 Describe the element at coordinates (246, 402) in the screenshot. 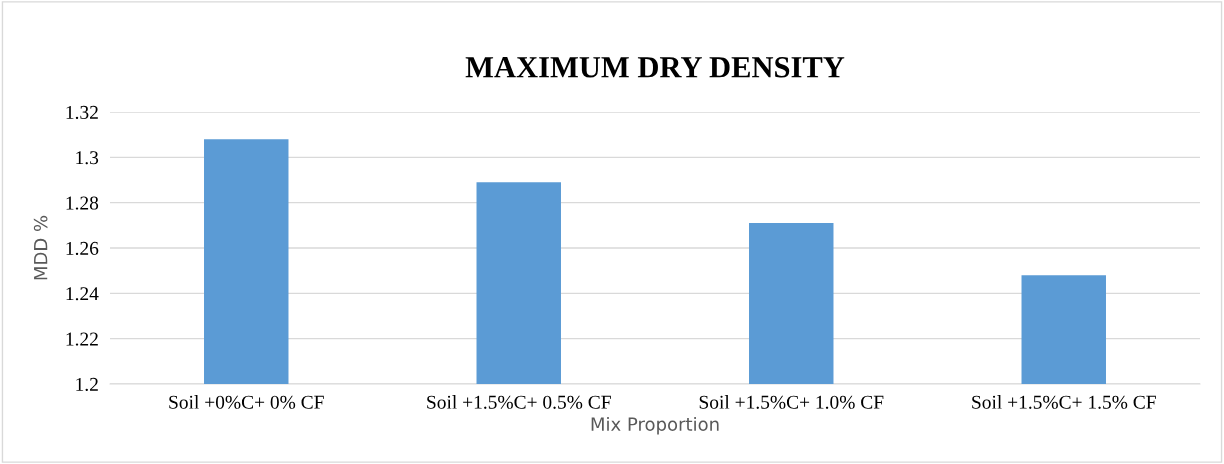

I see `x-tick-label: Soil +0%C+ 0% CF` at that location.